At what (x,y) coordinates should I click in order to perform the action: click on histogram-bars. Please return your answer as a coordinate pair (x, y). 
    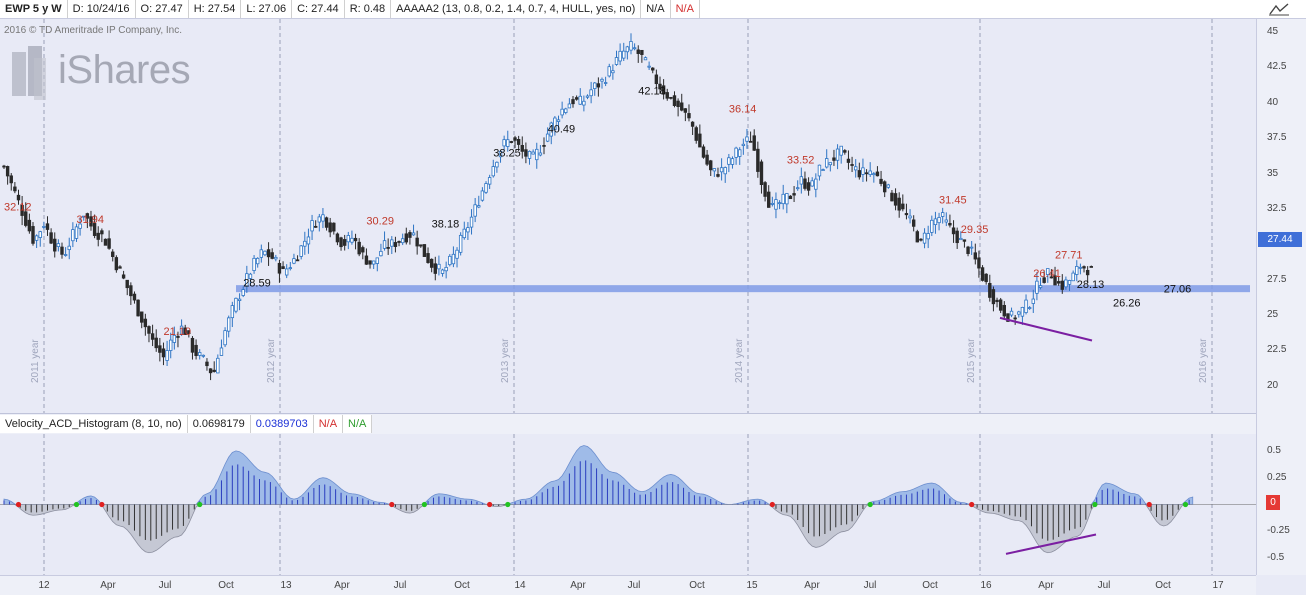
    Looking at the image, I should click on (596, 500).